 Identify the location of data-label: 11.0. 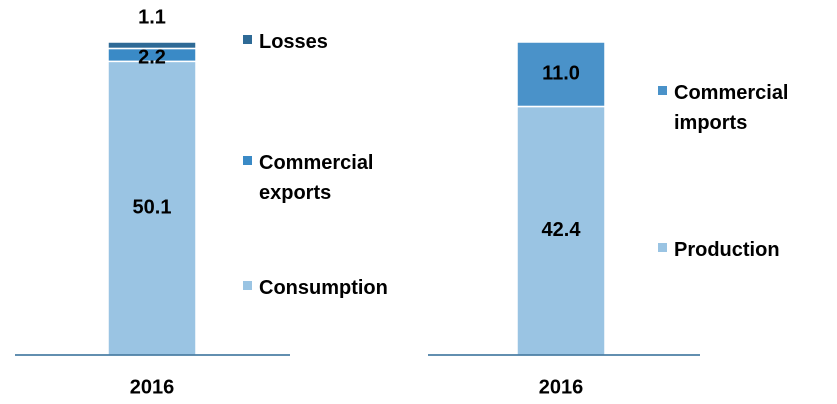
(561, 74).